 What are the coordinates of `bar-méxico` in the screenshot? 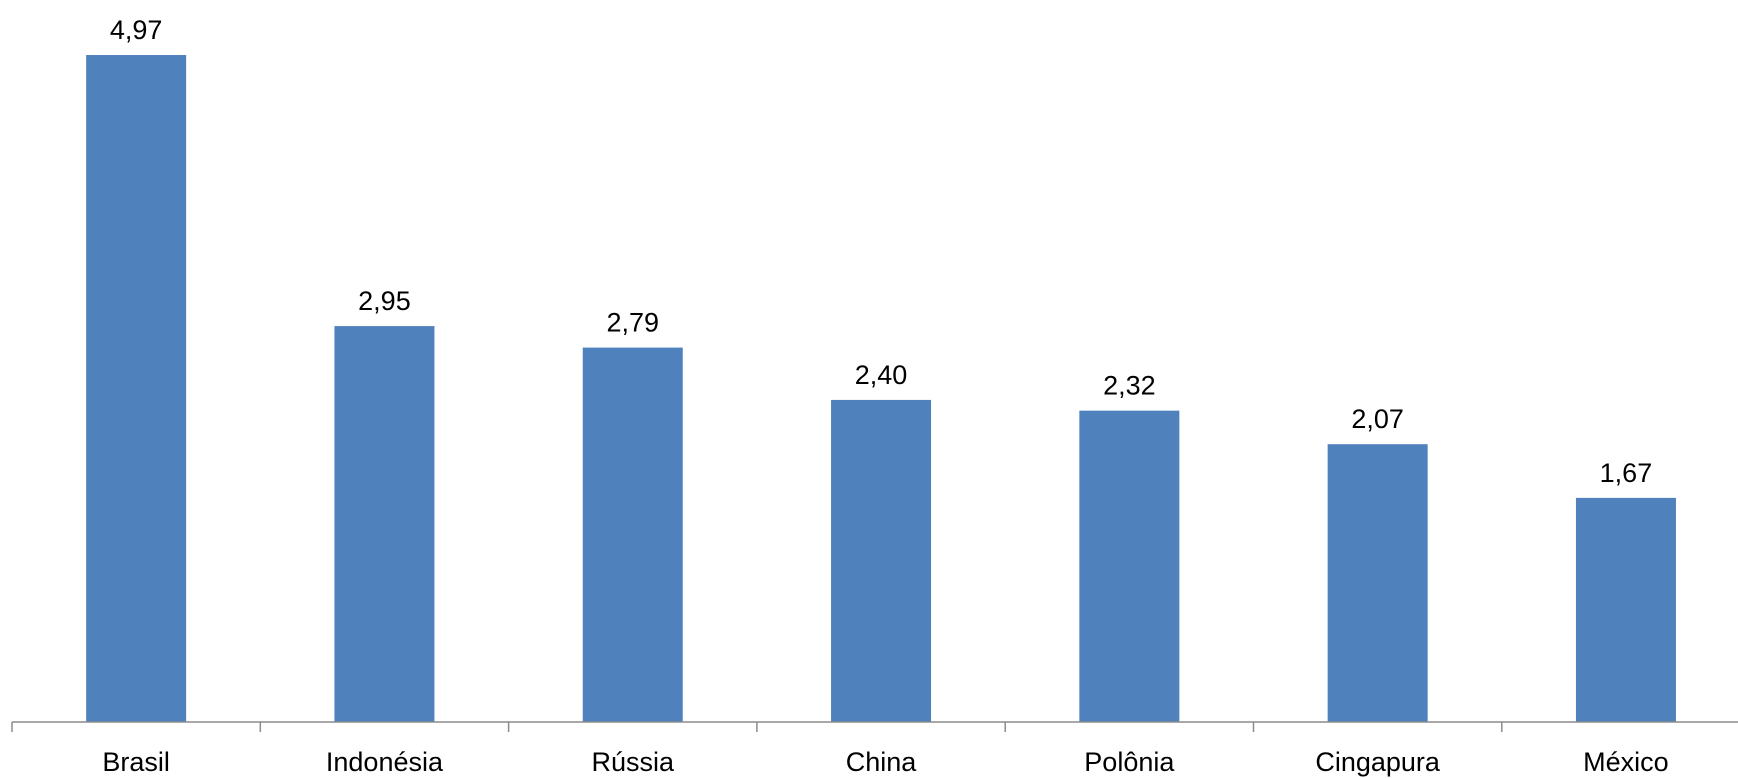 It's located at (1625, 609).